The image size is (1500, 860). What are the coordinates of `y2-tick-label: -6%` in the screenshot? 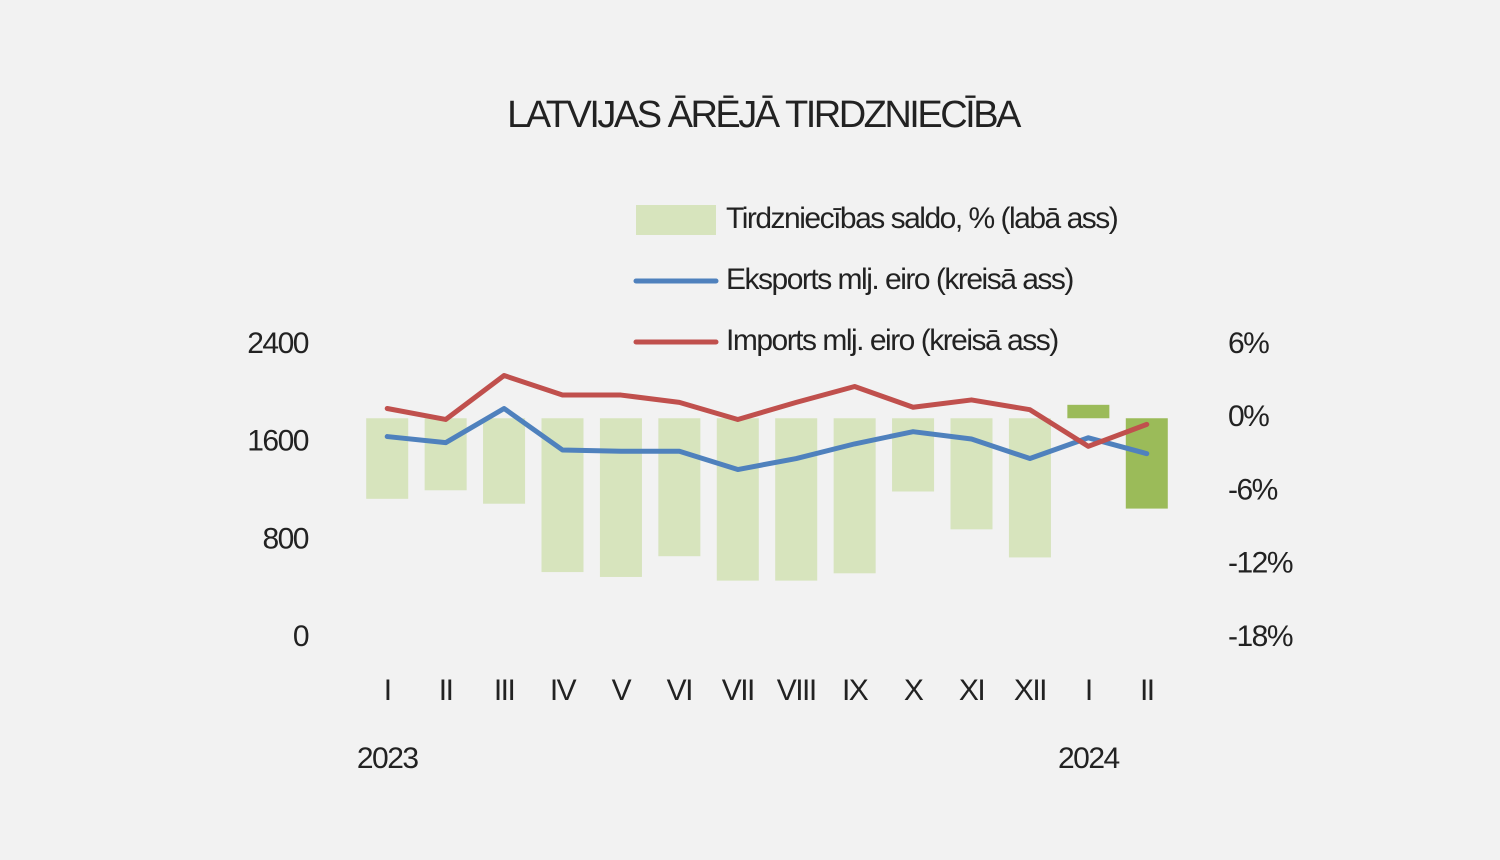 It's located at (1253, 489).